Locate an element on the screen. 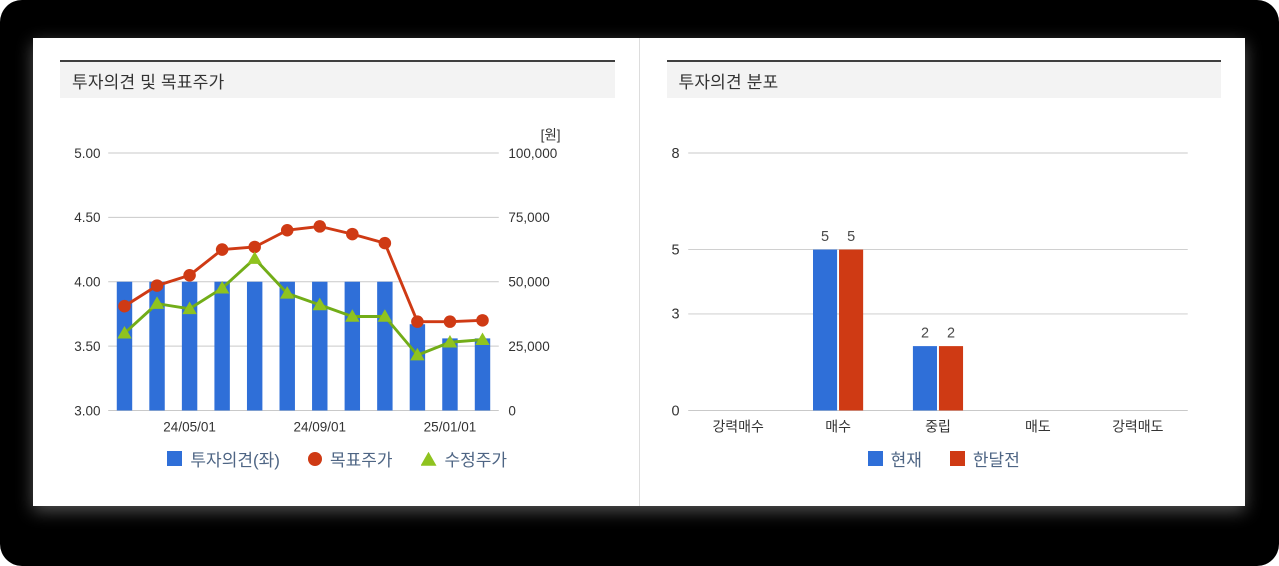 This screenshot has width=1279, height=566. distribution-bars is located at coordinates (887, 330).